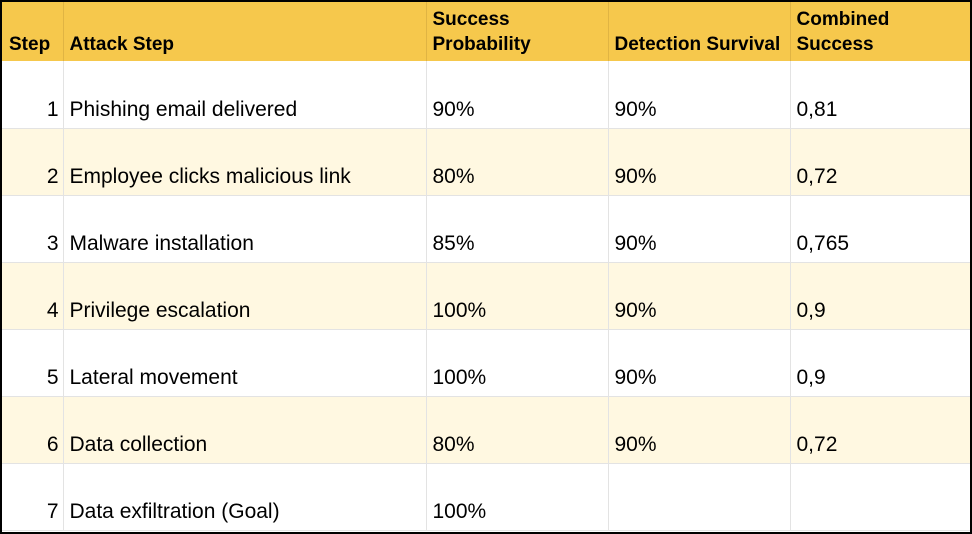 The image size is (972, 534). What do you see at coordinates (517, 229) in the screenshot?
I see `cell-success-probability: 85%` at bounding box center [517, 229].